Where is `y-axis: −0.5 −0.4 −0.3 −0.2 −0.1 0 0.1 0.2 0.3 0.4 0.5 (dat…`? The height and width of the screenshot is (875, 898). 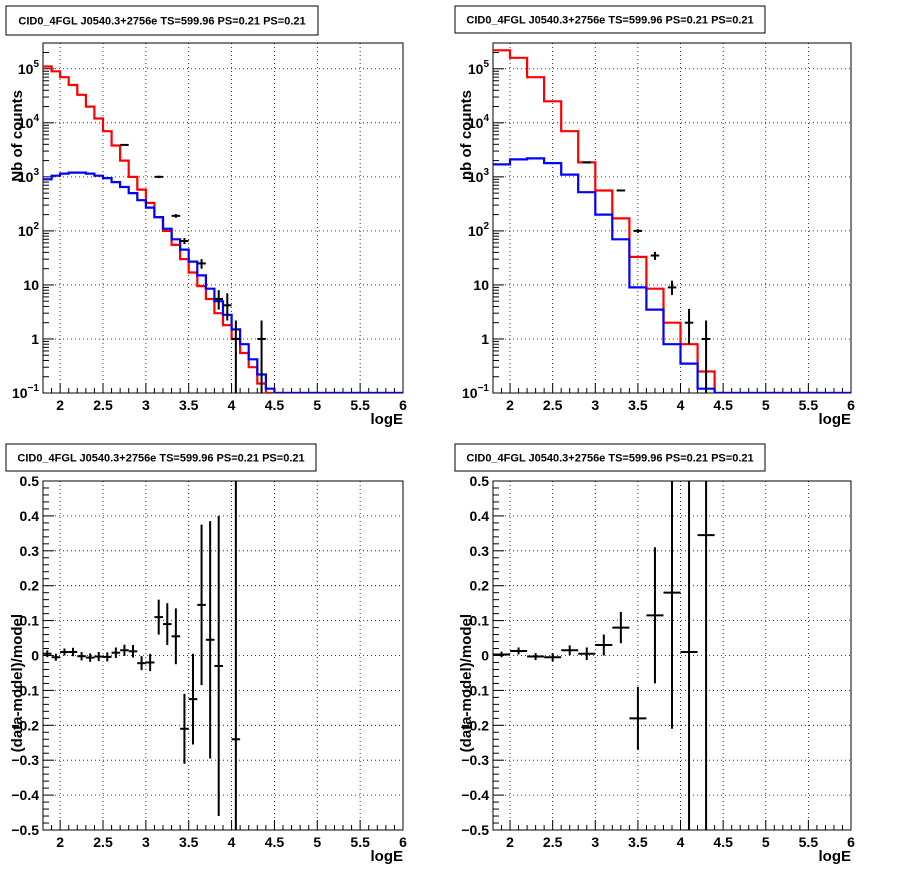
y-axis: −0.5 −0.4 −0.3 −0.2 −0.1 0 0.1 0.2 0.3 0.4 0.5 (dat… is located at coordinates (481, 655).